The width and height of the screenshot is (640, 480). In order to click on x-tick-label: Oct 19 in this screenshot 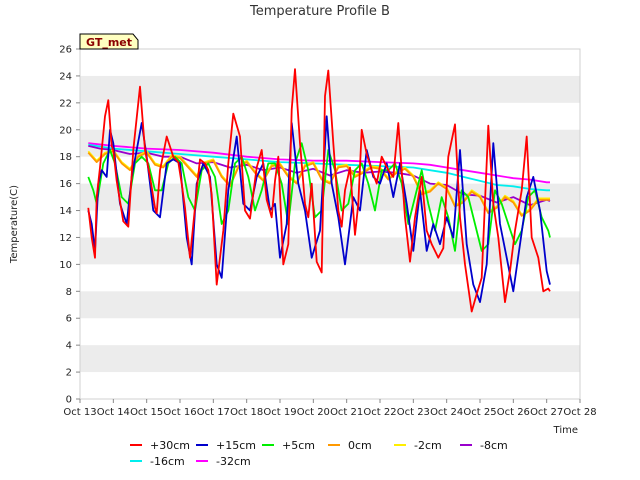, I will do `click(279, 412)`.